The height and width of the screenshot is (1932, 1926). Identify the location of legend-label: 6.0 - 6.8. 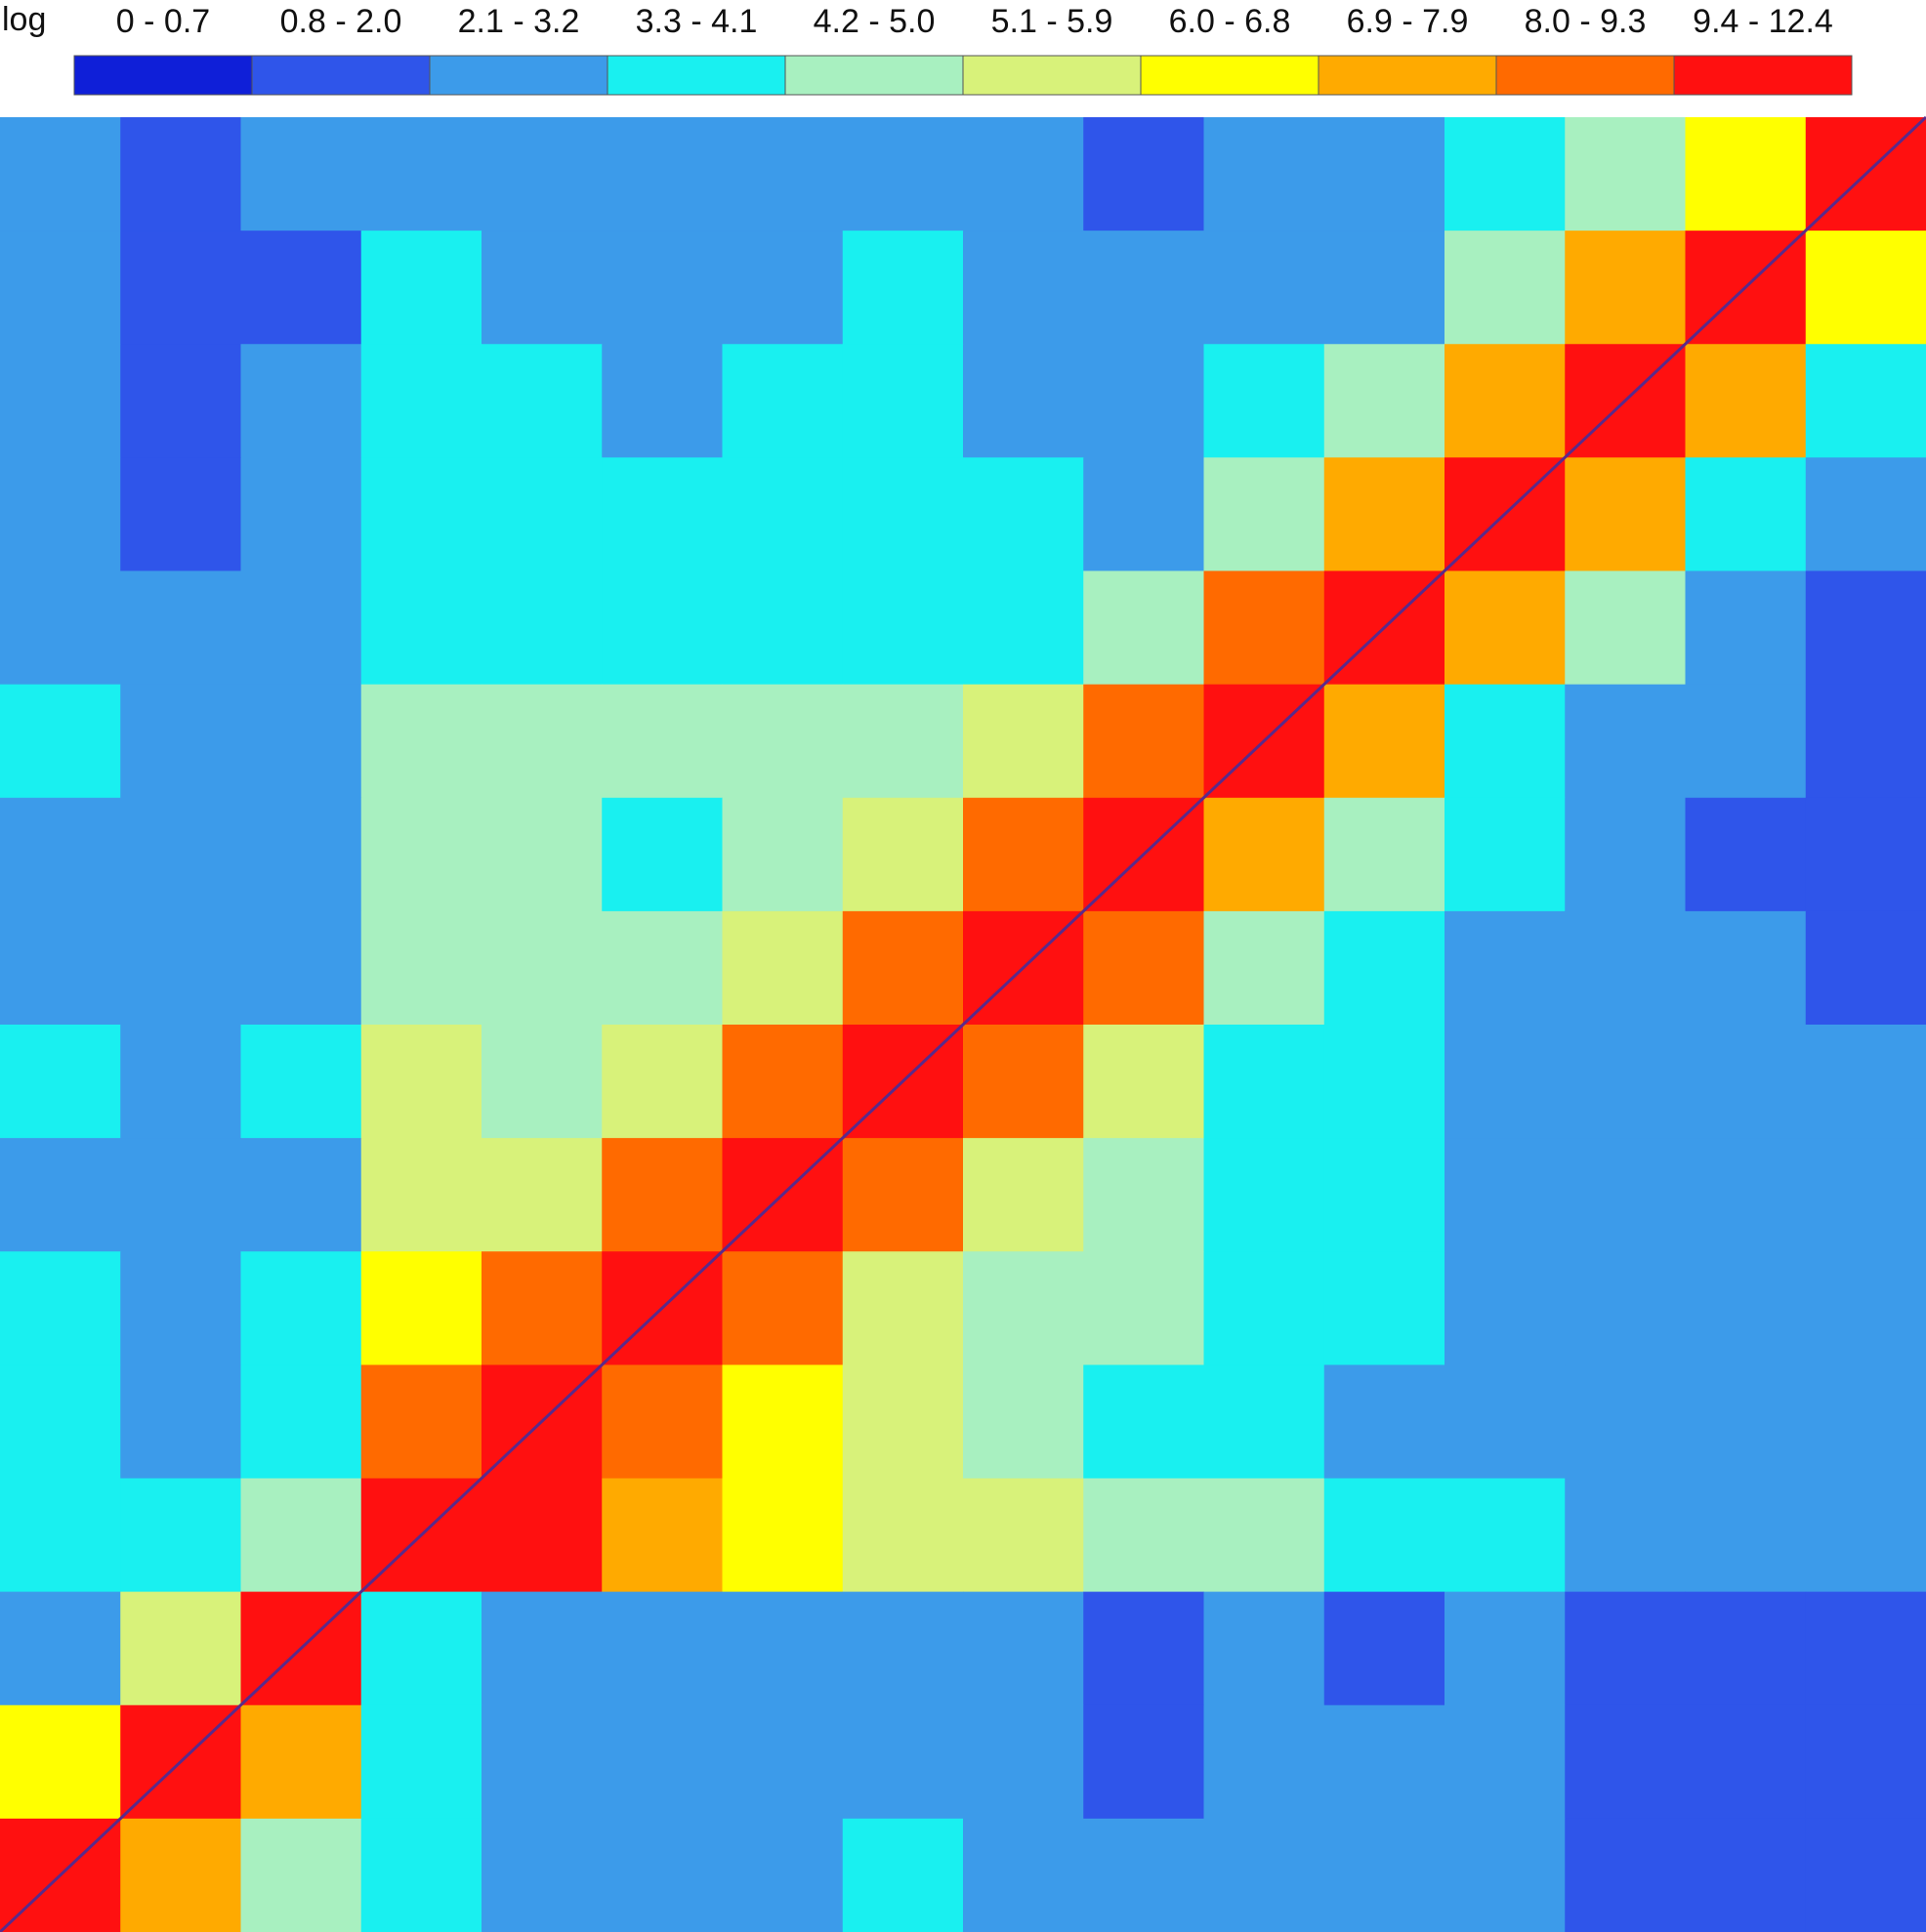
(1230, 21).